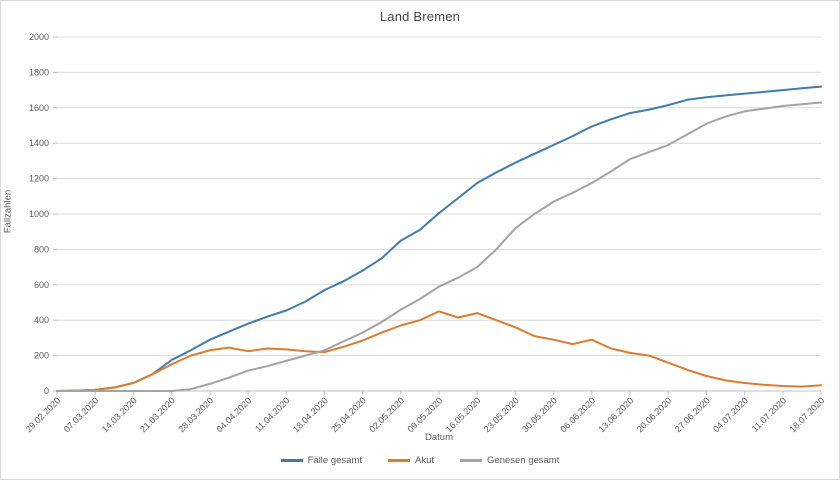  I want to click on chart-title: Land Bremen, so click(420, 16).